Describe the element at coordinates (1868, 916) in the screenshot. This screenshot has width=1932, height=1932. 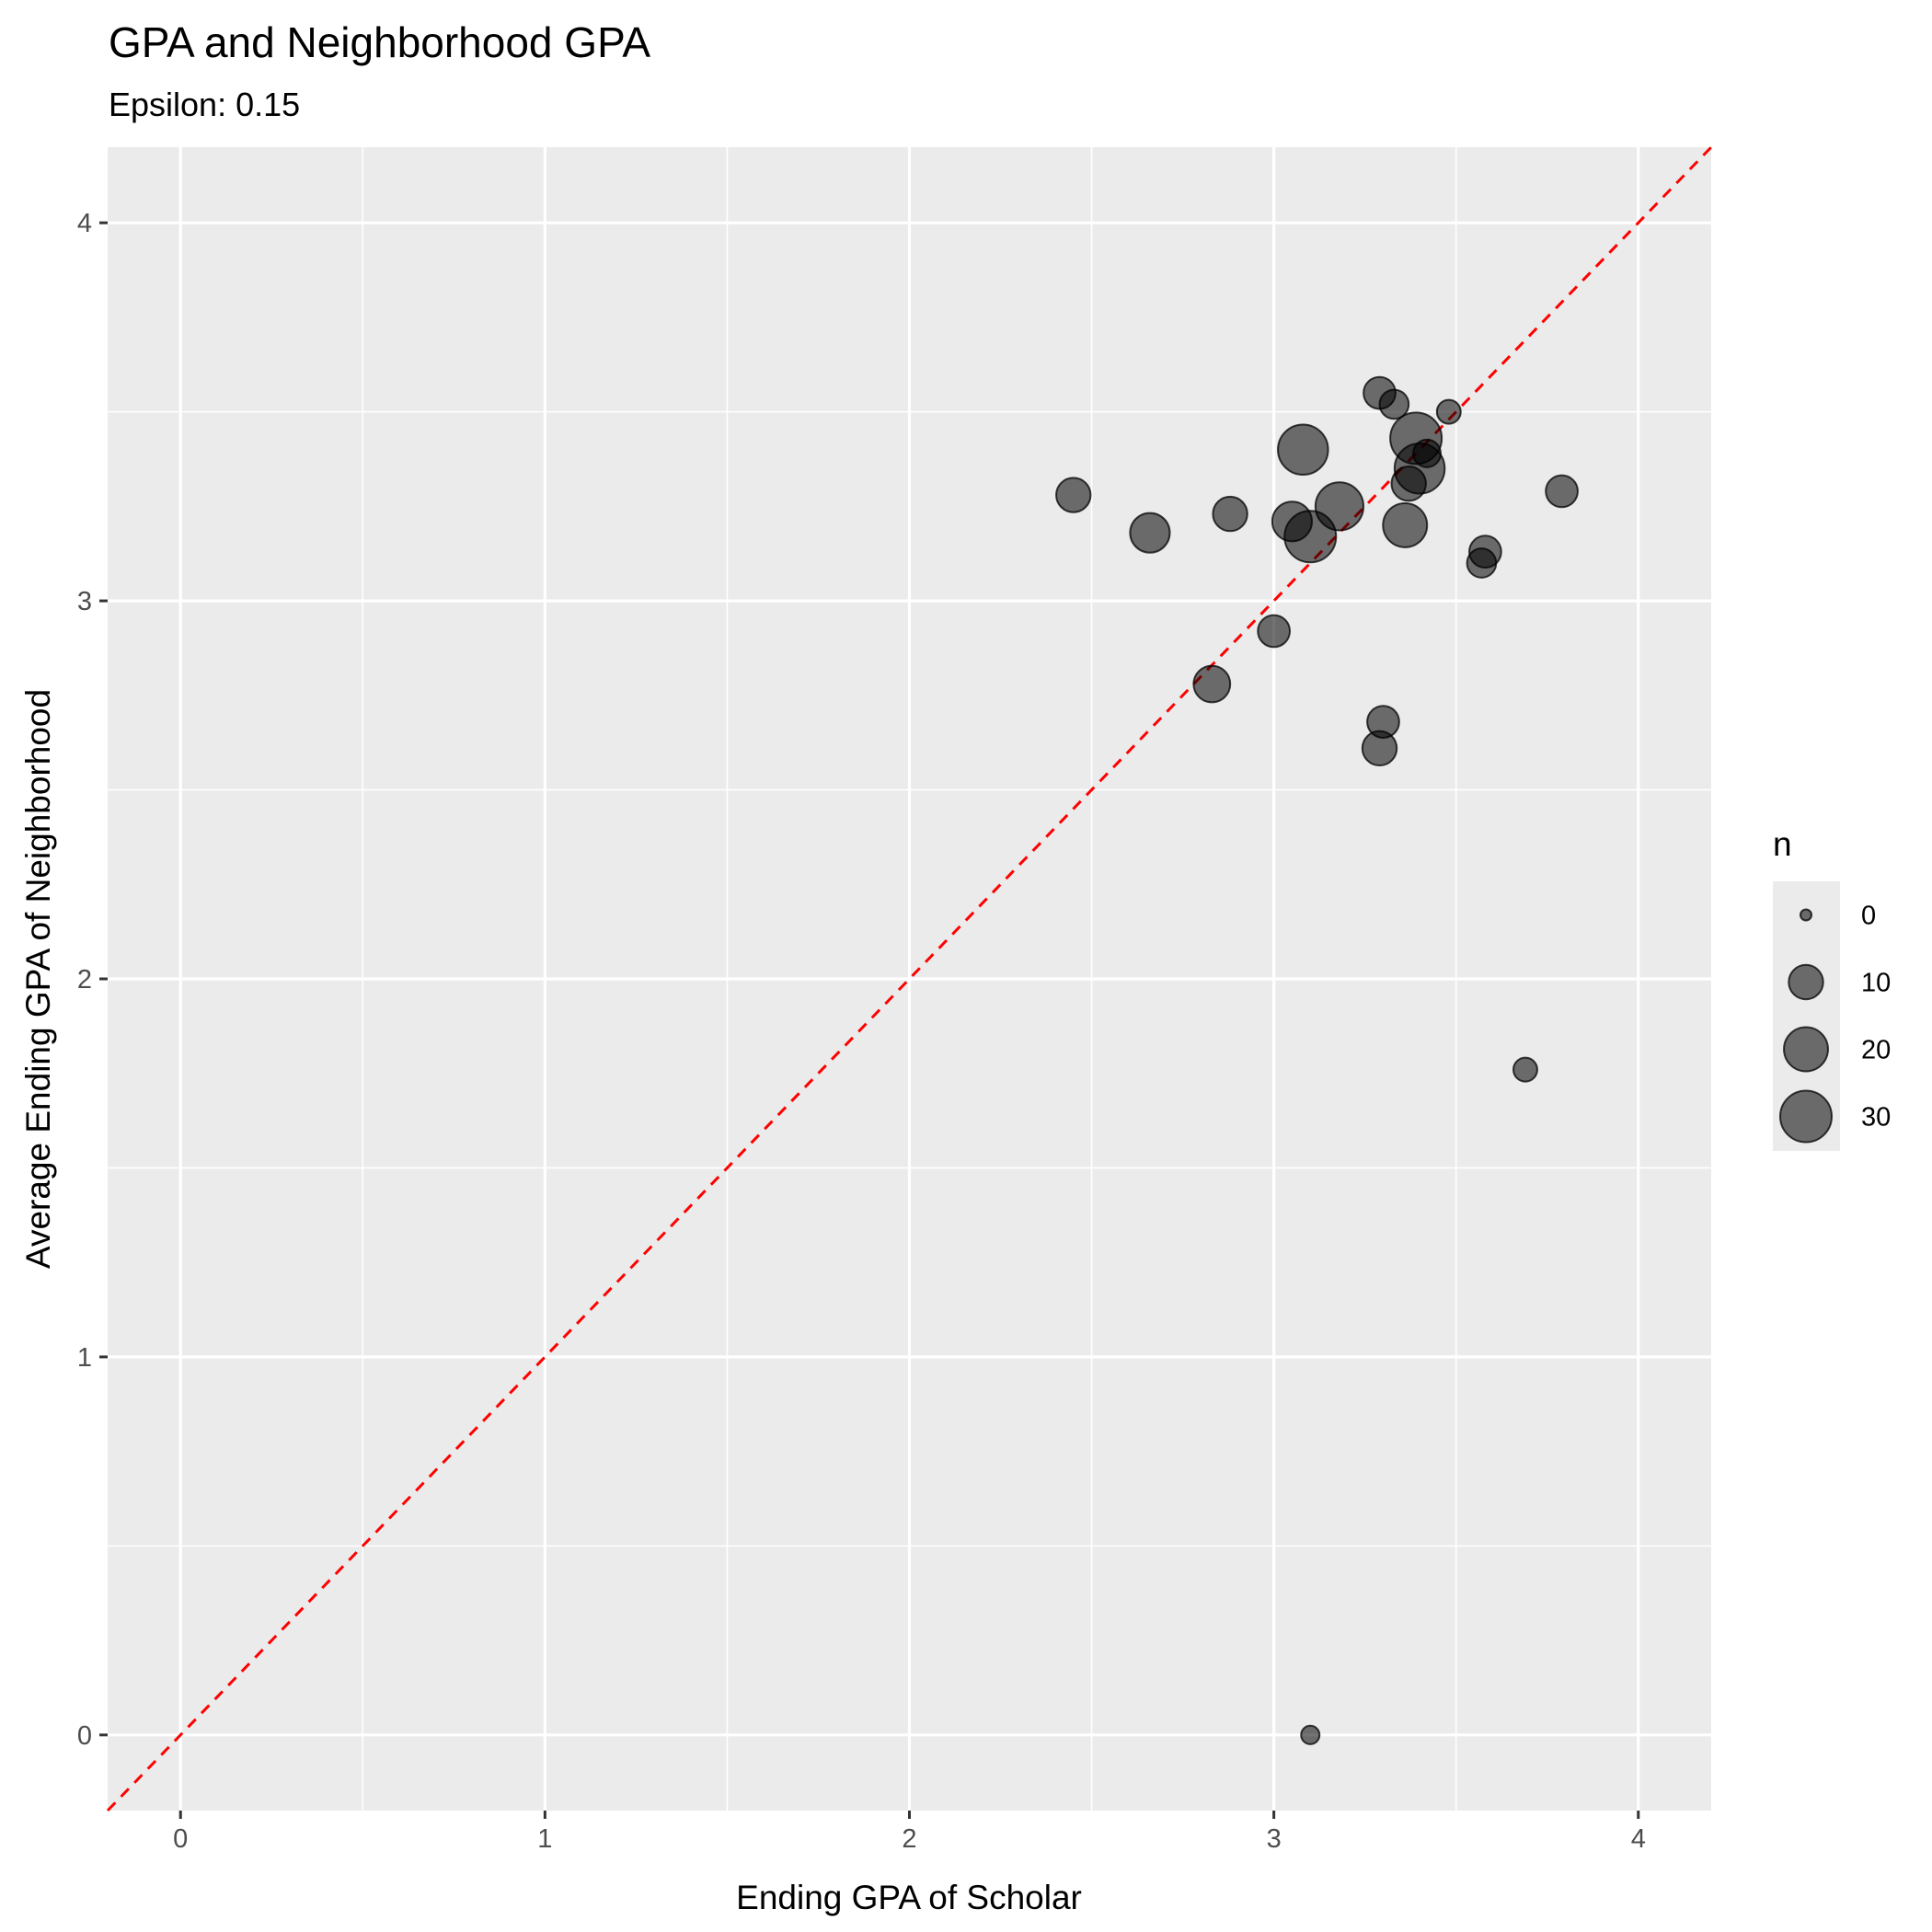
I see `legend-key-label: 0` at that location.